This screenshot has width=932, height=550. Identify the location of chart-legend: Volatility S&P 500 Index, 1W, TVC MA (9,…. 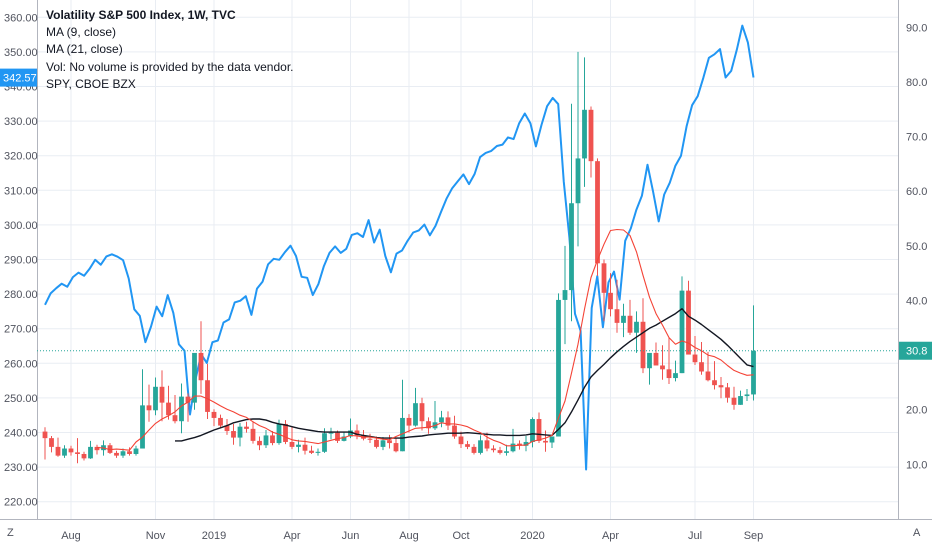
(169, 50).